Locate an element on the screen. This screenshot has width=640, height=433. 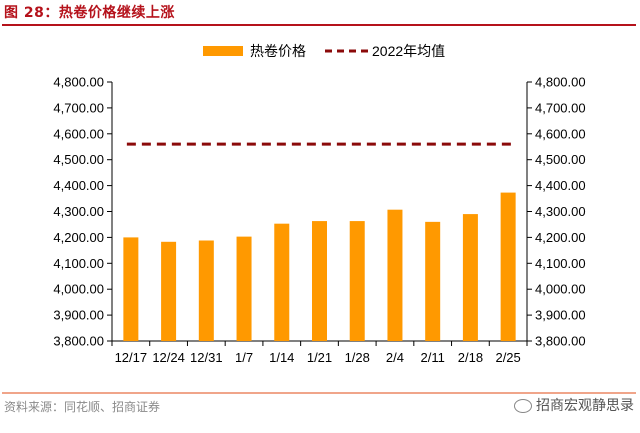
y-tick-label-left: 3,900.00 is located at coordinates (78, 315).